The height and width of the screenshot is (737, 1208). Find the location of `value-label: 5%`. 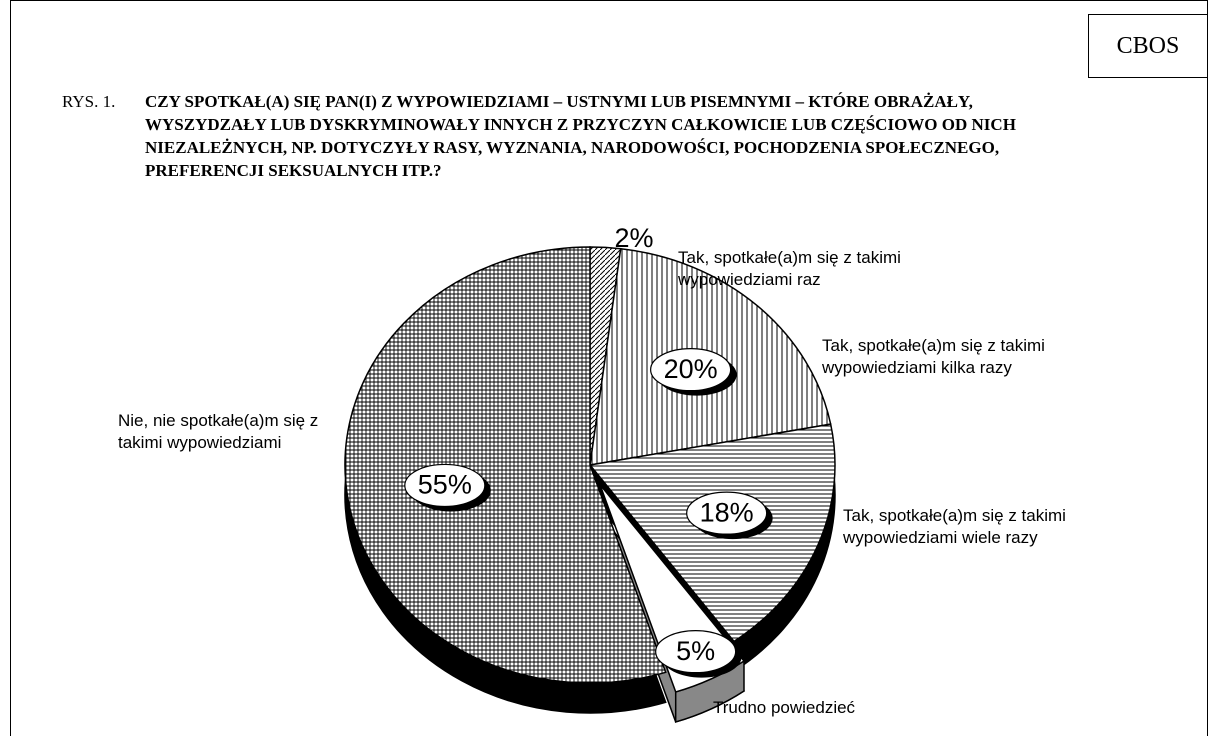

value-label: 5% is located at coordinates (695, 651).